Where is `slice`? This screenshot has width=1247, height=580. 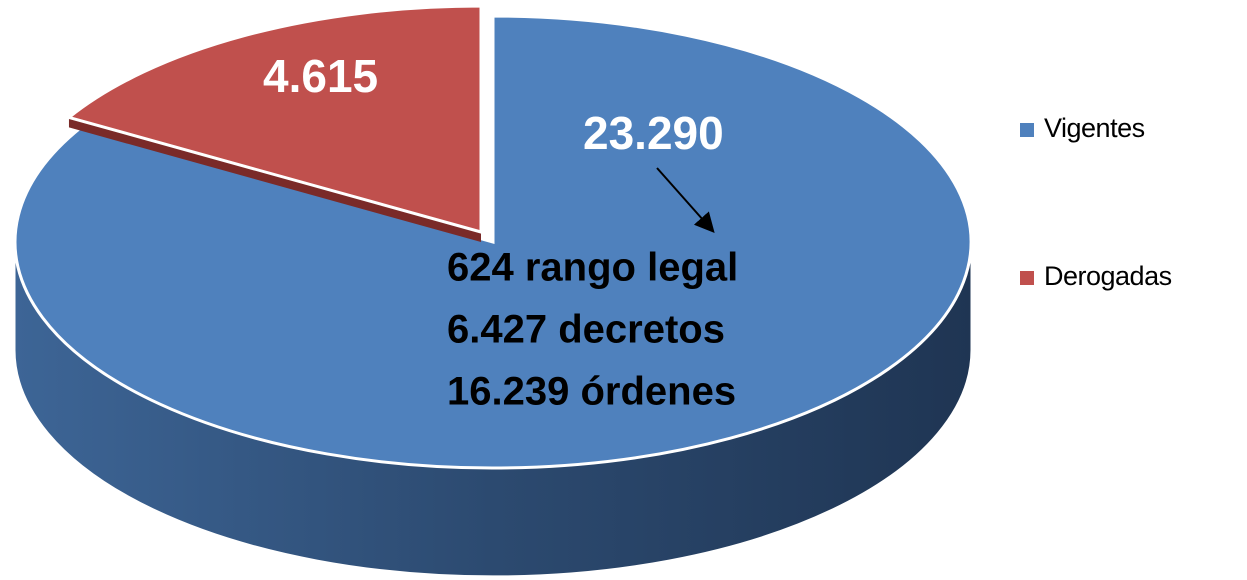
slice is located at coordinates (274, 119).